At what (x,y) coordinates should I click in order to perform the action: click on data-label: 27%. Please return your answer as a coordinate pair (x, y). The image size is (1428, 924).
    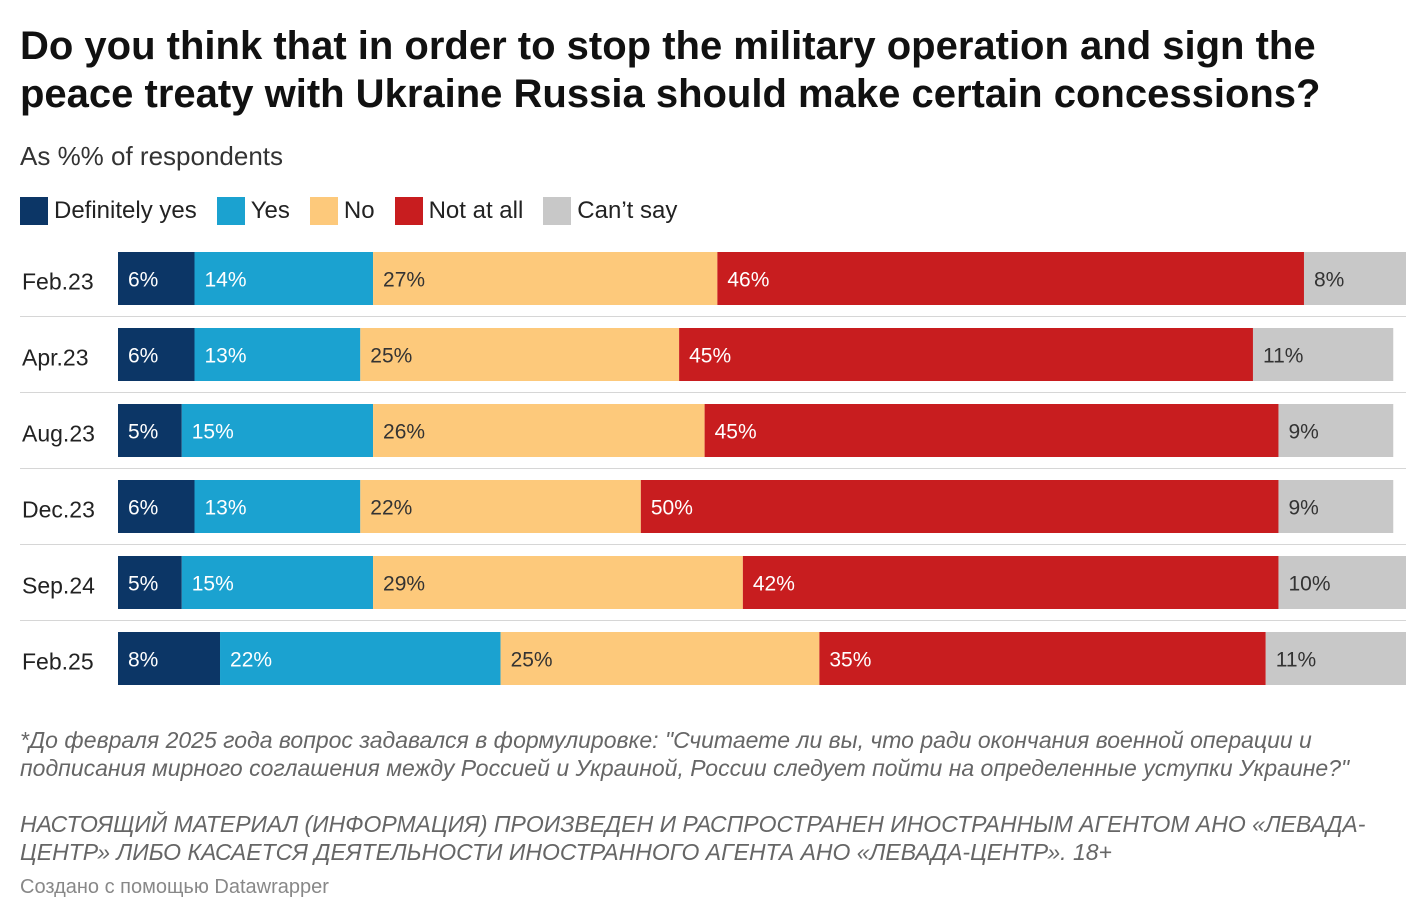
    Looking at the image, I should click on (404, 280).